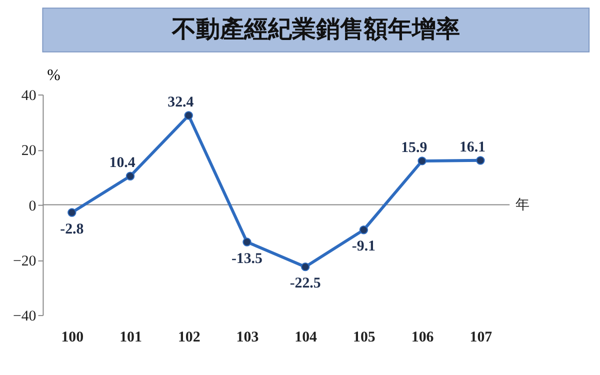 Image resolution: width=600 pixels, height=375 pixels. What do you see at coordinates (53, 75) in the screenshot?
I see `y-axis-title: %` at bounding box center [53, 75].